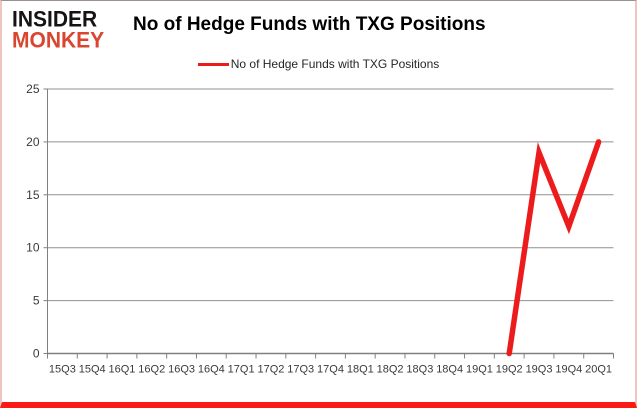 The height and width of the screenshot is (408, 637). Describe the element at coordinates (330, 370) in the screenshot. I see `x-axis-tick-label: 17Q4` at that location.